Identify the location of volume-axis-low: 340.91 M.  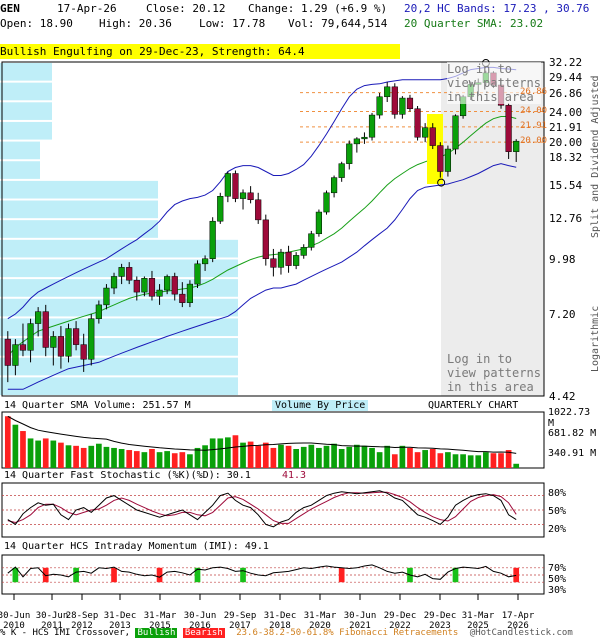
(572, 453).